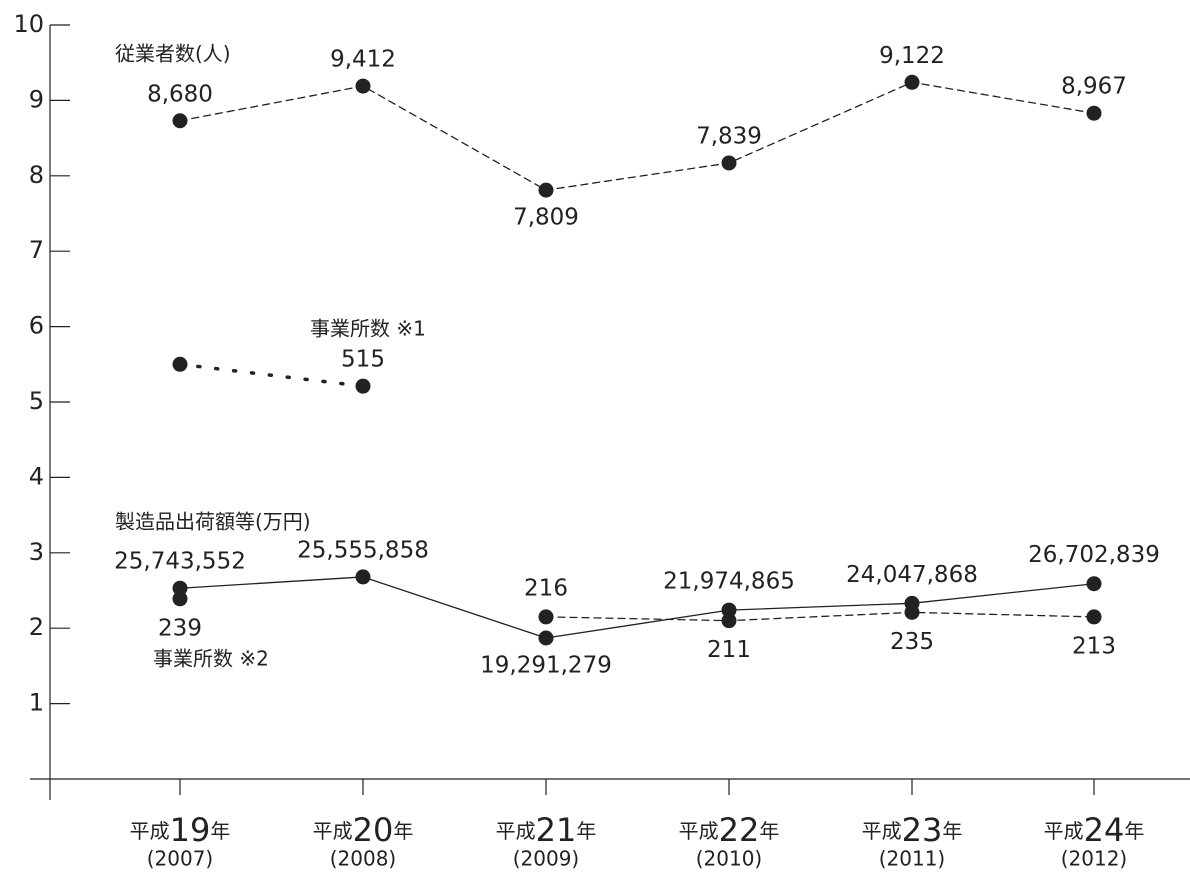 The width and height of the screenshot is (1190, 873). I want to click on y-tick-label: 7, so click(36, 250).